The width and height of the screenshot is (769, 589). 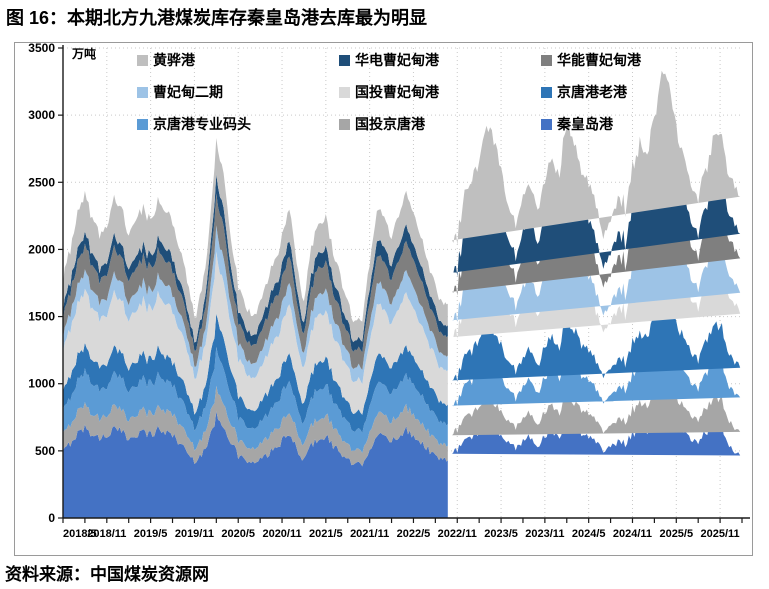 I want to click on legend-label: 华能曹妃甸港, so click(x=599, y=60).